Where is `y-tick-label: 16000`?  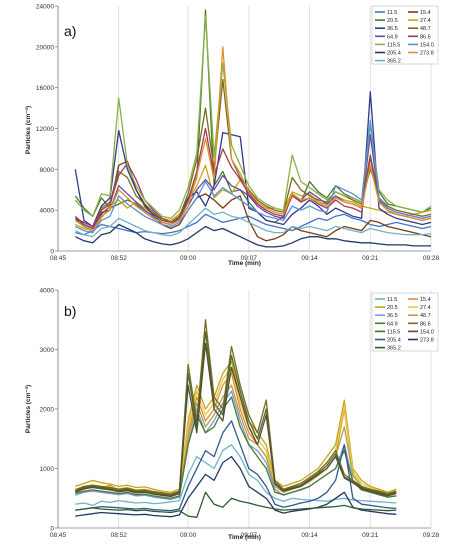 y-tick-label: 16000 is located at coordinates (45, 88).